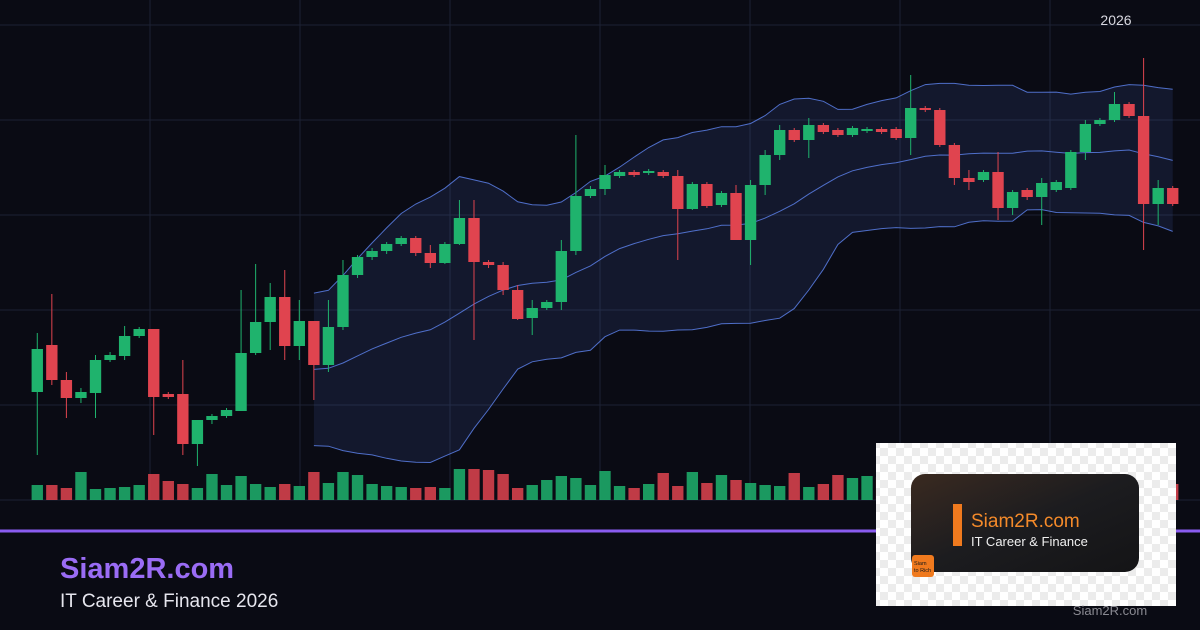 Image resolution: width=1200 pixels, height=630 pixels. I want to click on brand-subtitle: IT Career & Finance 2026, so click(169, 601).